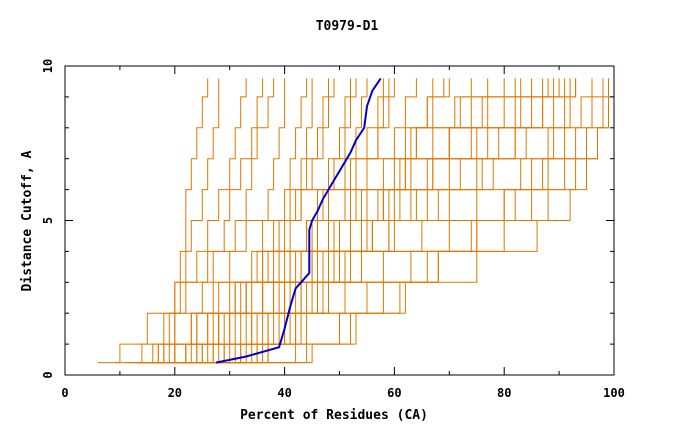  I want to click on x-tick-label: 0, so click(64, 393).